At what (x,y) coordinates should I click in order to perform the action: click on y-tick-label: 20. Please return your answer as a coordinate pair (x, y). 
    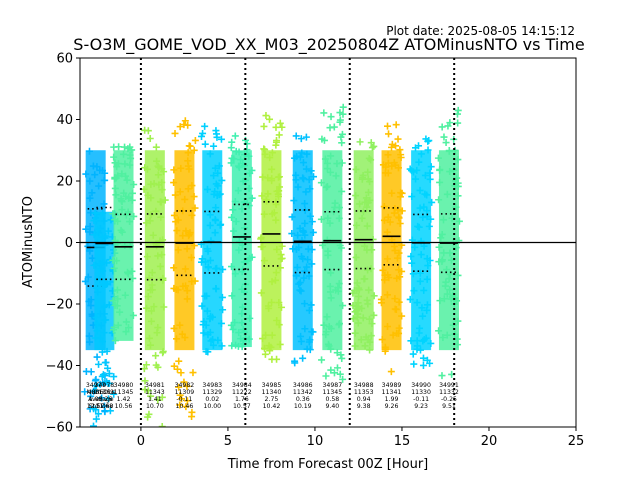
    Looking at the image, I should click on (64, 182).